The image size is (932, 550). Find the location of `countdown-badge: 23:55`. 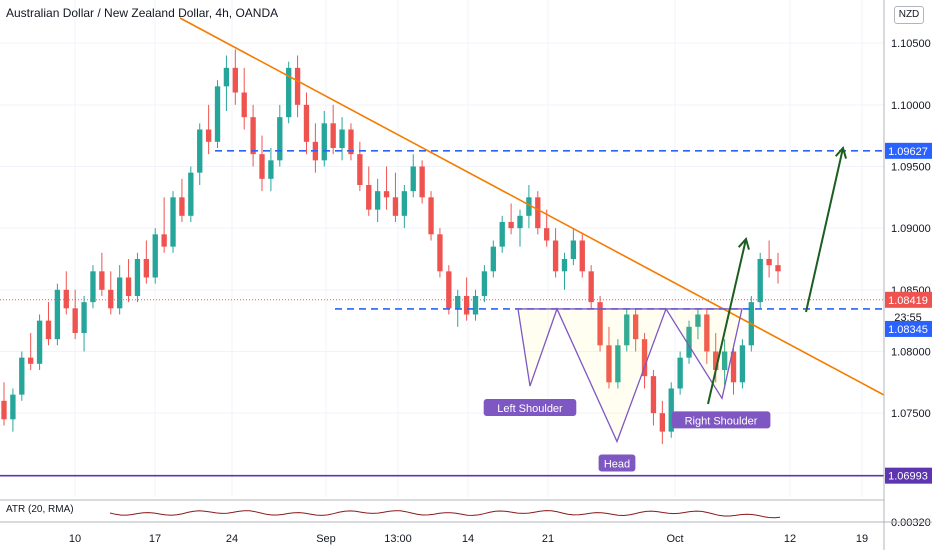

countdown-badge: 23:55 is located at coordinates (908, 316).